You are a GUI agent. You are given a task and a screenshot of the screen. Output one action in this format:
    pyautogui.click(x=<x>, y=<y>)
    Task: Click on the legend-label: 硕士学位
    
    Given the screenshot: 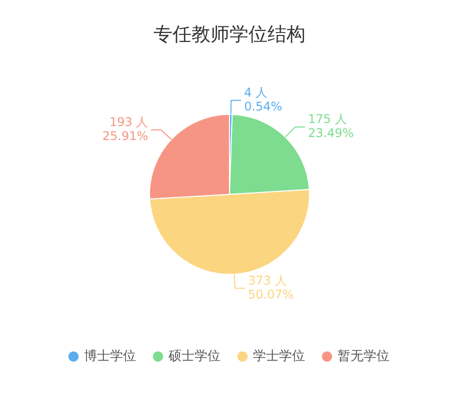 What is the action you would take?
    pyautogui.click(x=194, y=356)
    